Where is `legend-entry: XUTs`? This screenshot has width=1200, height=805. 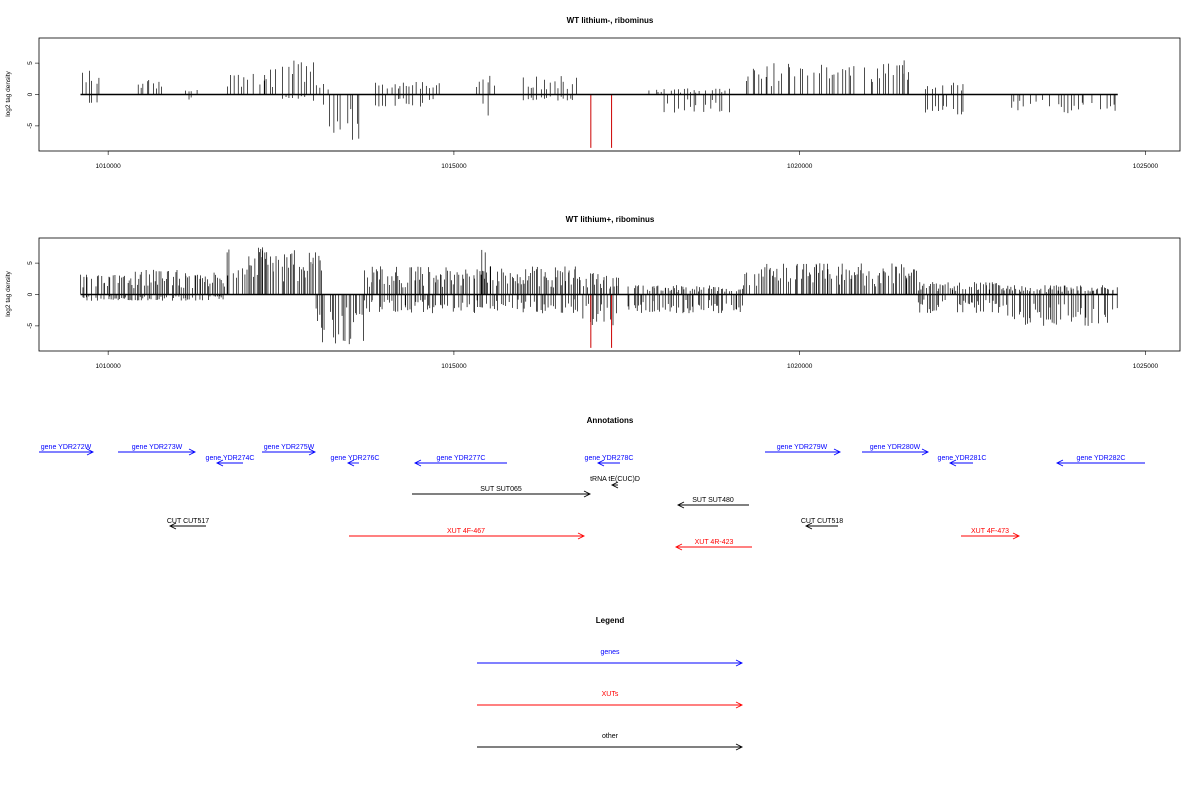
legend-entry: XUTs is located at coordinates (610, 700).